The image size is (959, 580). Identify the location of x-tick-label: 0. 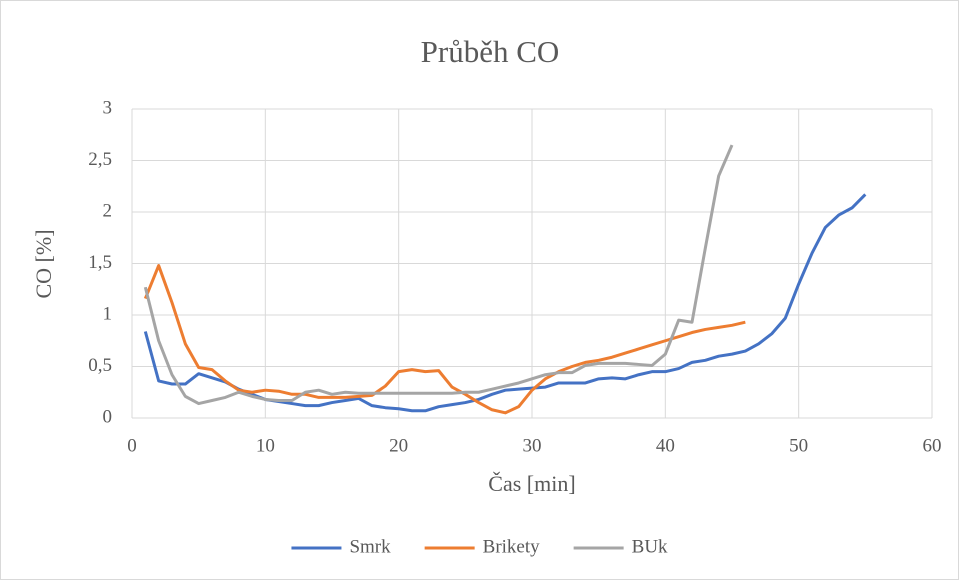
(132, 445).